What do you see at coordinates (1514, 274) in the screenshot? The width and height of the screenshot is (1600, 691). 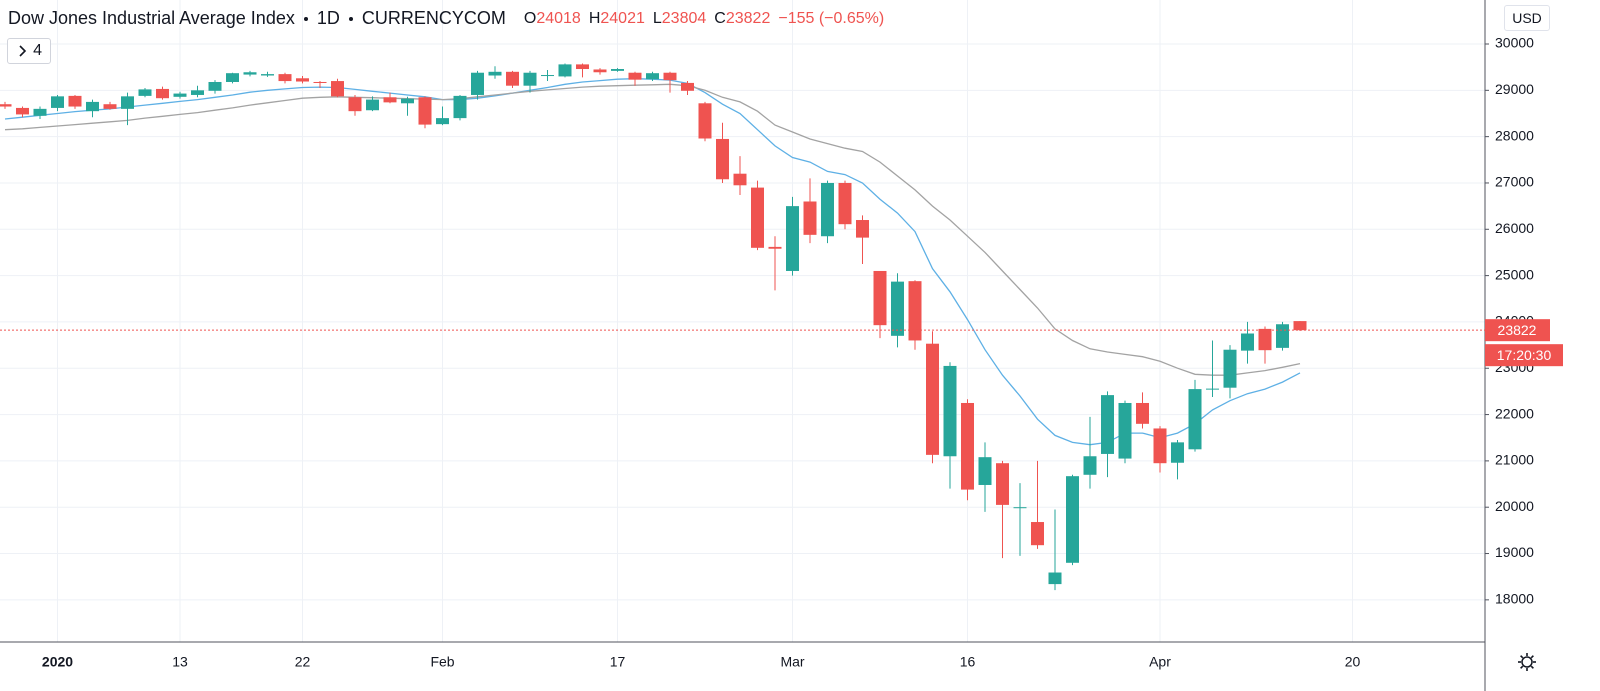 I see `y-tick-label: 25000` at bounding box center [1514, 274].